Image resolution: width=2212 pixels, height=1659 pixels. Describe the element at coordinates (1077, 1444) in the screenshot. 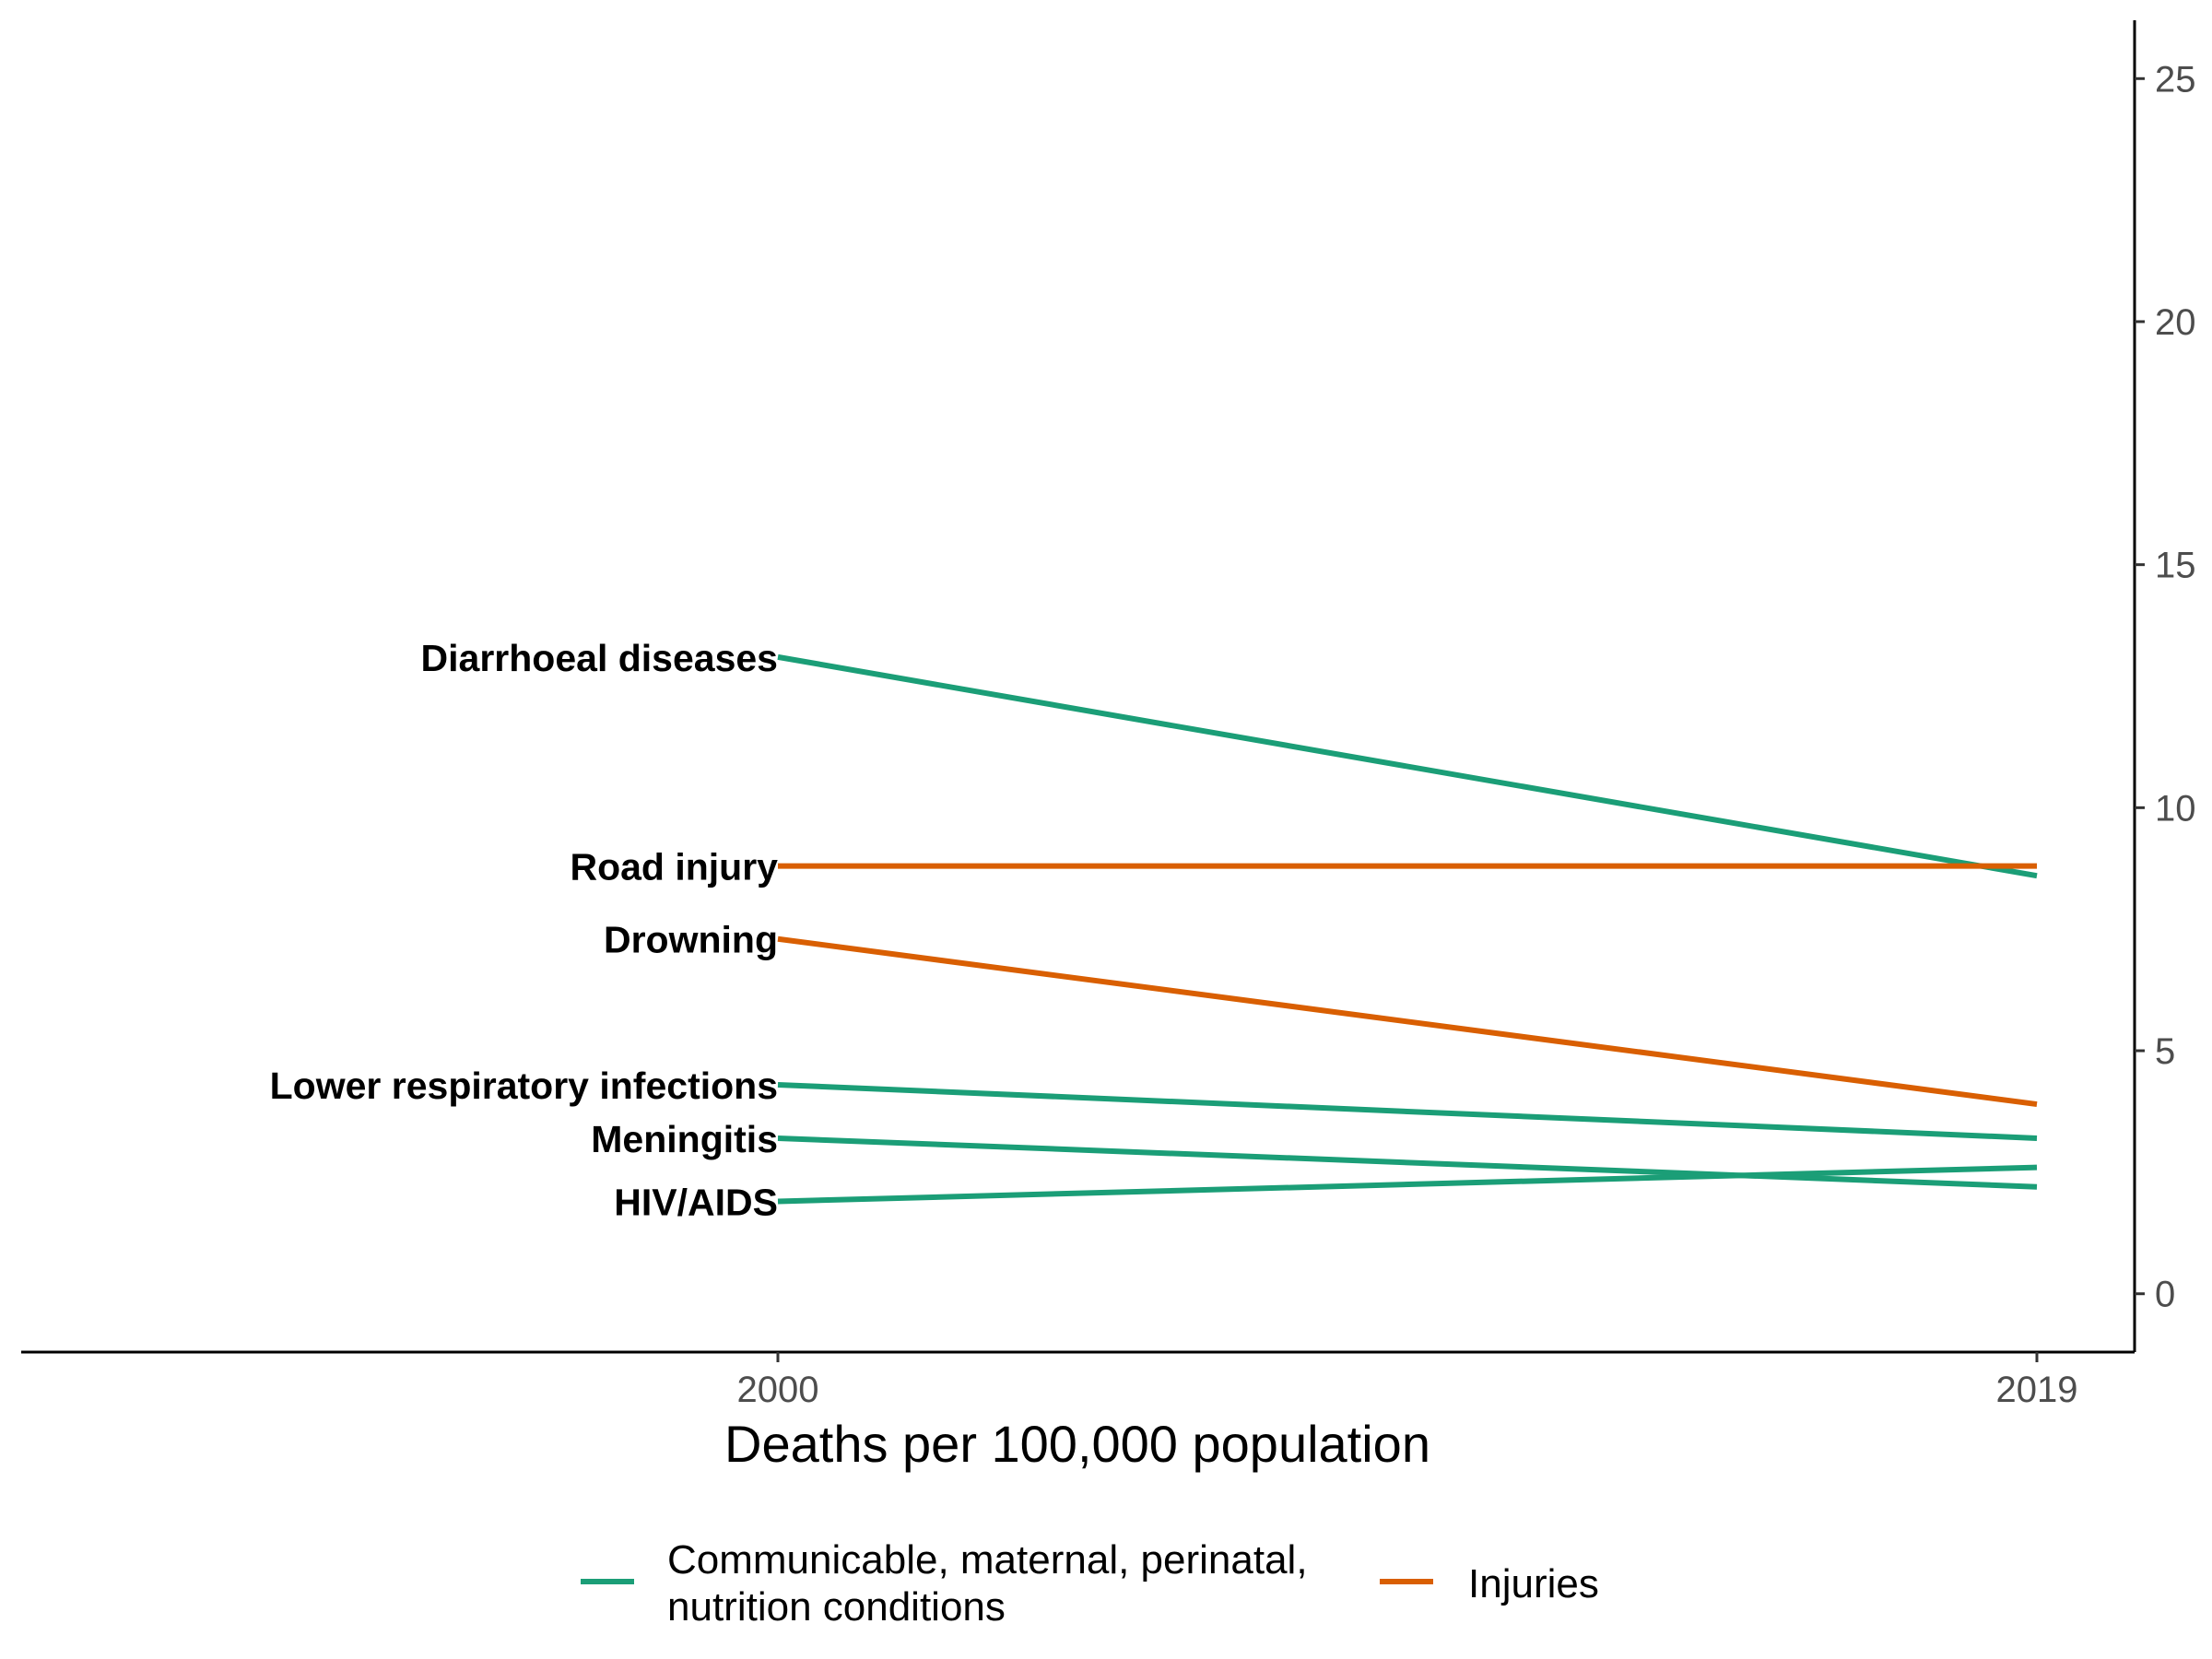

I see `x-axis-title: Deaths per 100,000 population` at that location.